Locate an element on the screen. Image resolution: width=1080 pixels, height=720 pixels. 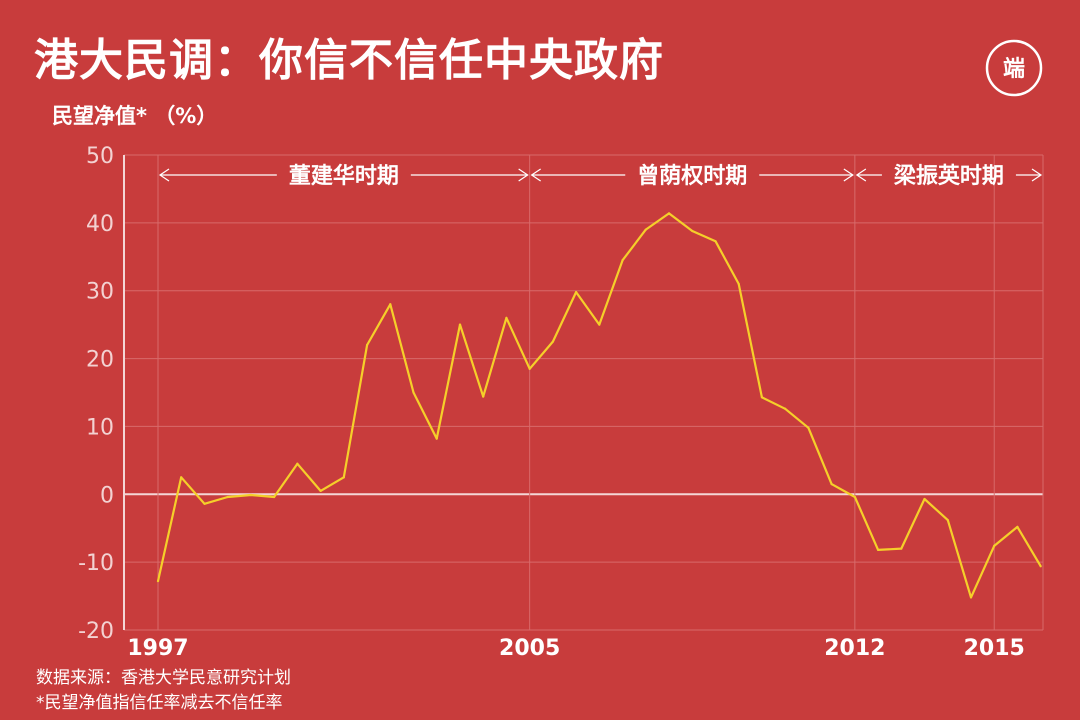
era-label: 董建华时期 is located at coordinates (344, 176).